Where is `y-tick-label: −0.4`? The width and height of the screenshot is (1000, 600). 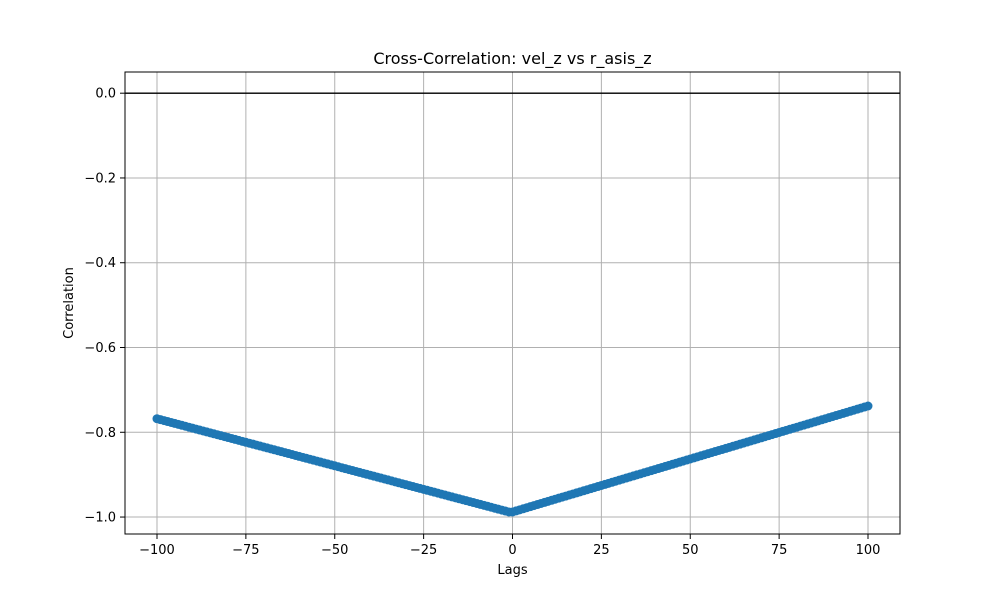
y-tick-label: −0.4 is located at coordinates (100, 263).